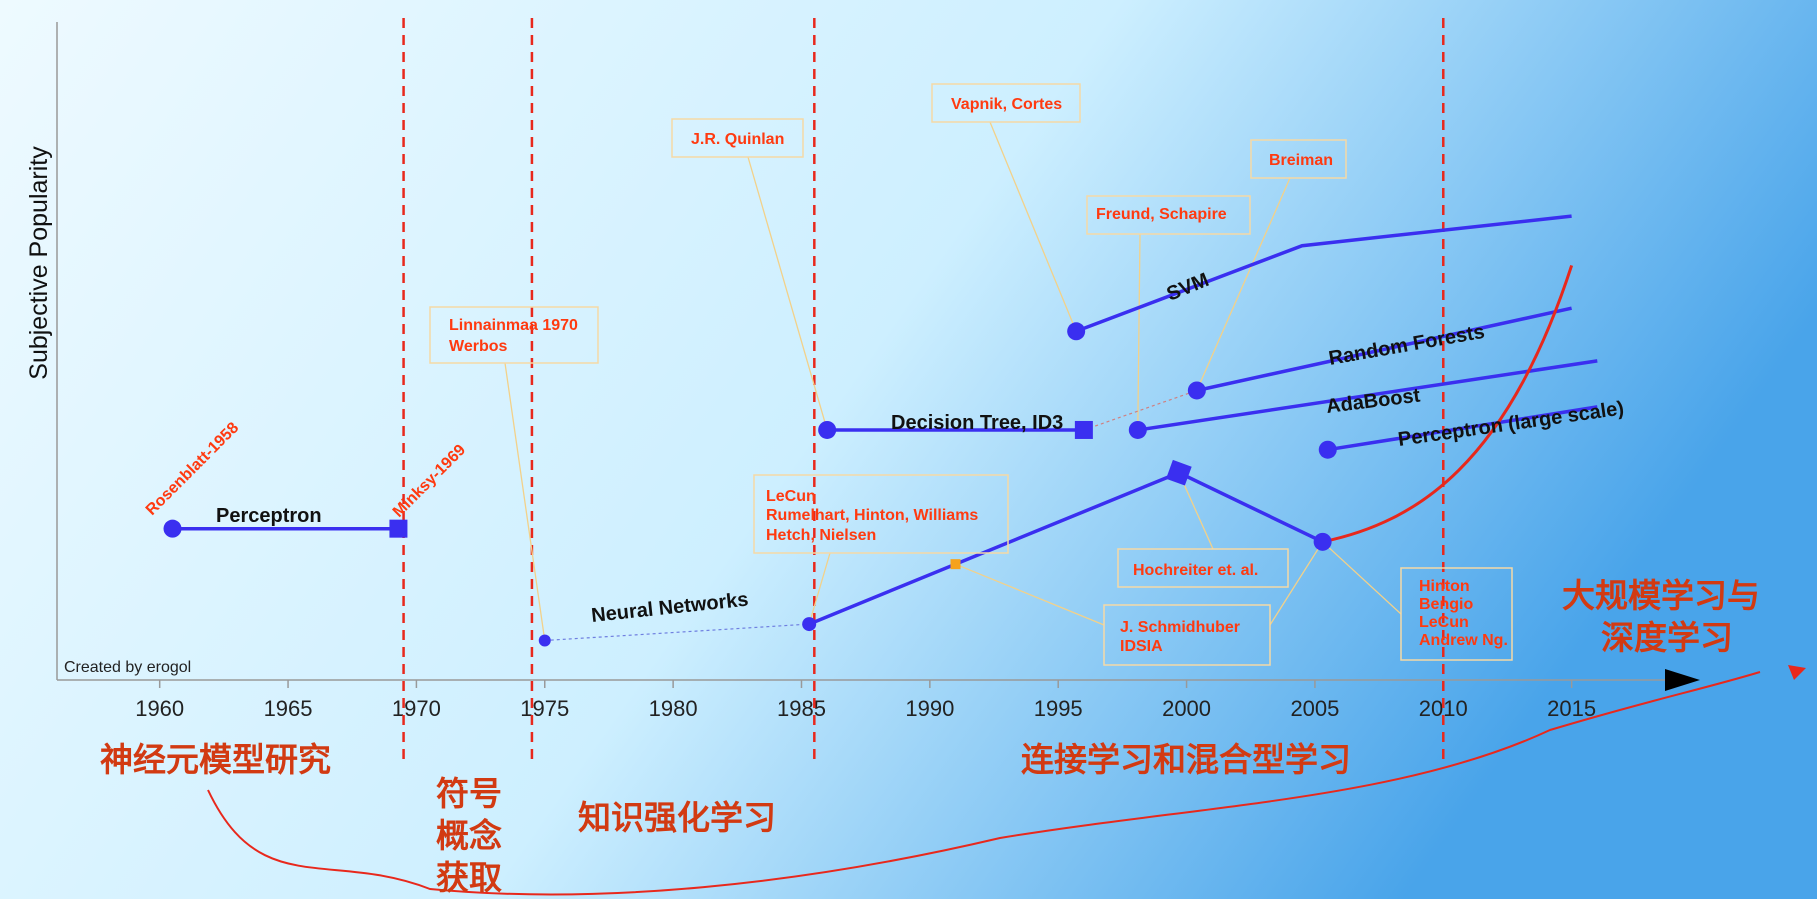  I want to click on annotation-quinlan: J.R. Quinlan, so click(737, 139).